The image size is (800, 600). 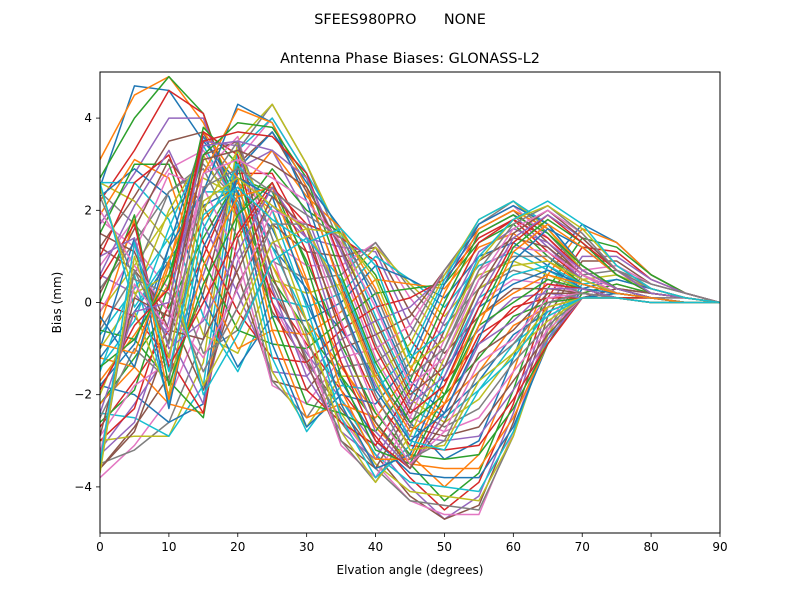 What do you see at coordinates (57, 303) in the screenshot?
I see `y-axis-label: Bias (mm)` at bounding box center [57, 303].